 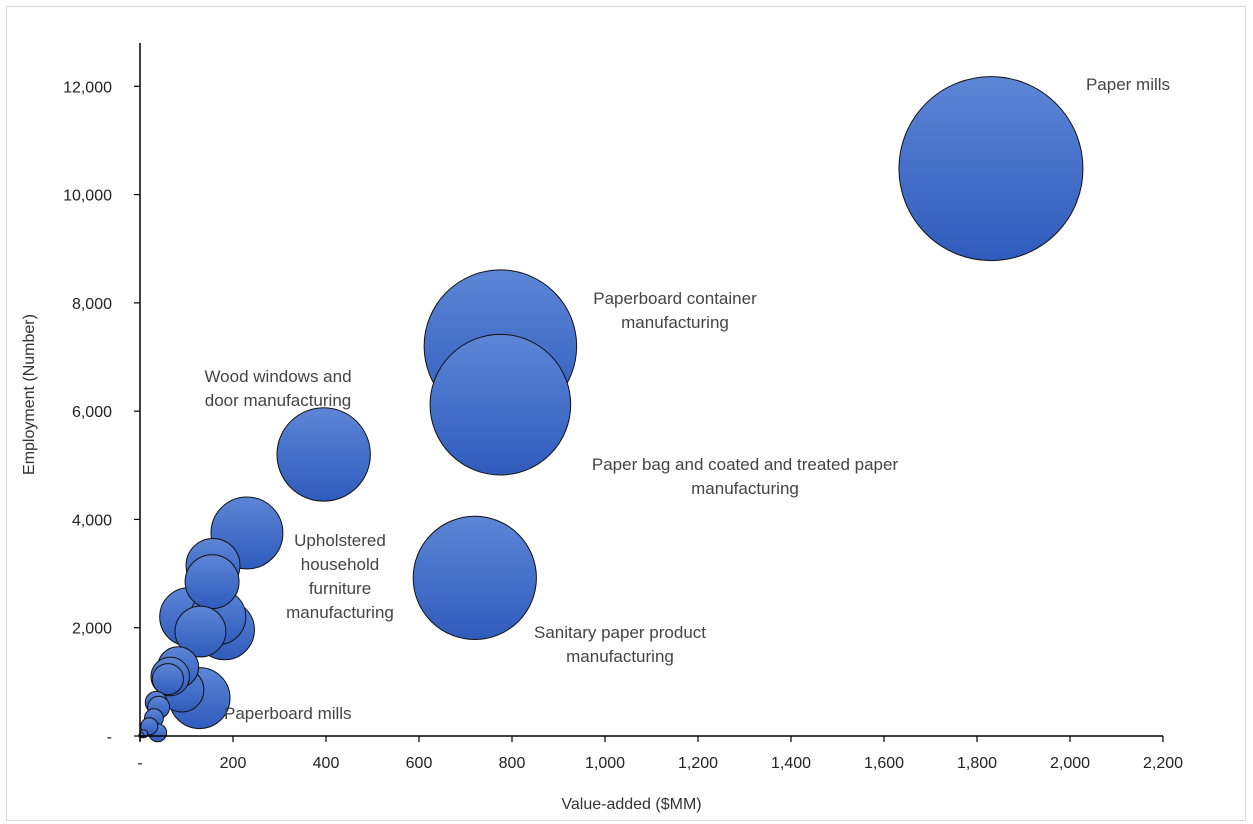 What do you see at coordinates (745, 464) in the screenshot?
I see `bubble-label-line: Paper bag and coated and treated paper` at bounding box center [745, 464].